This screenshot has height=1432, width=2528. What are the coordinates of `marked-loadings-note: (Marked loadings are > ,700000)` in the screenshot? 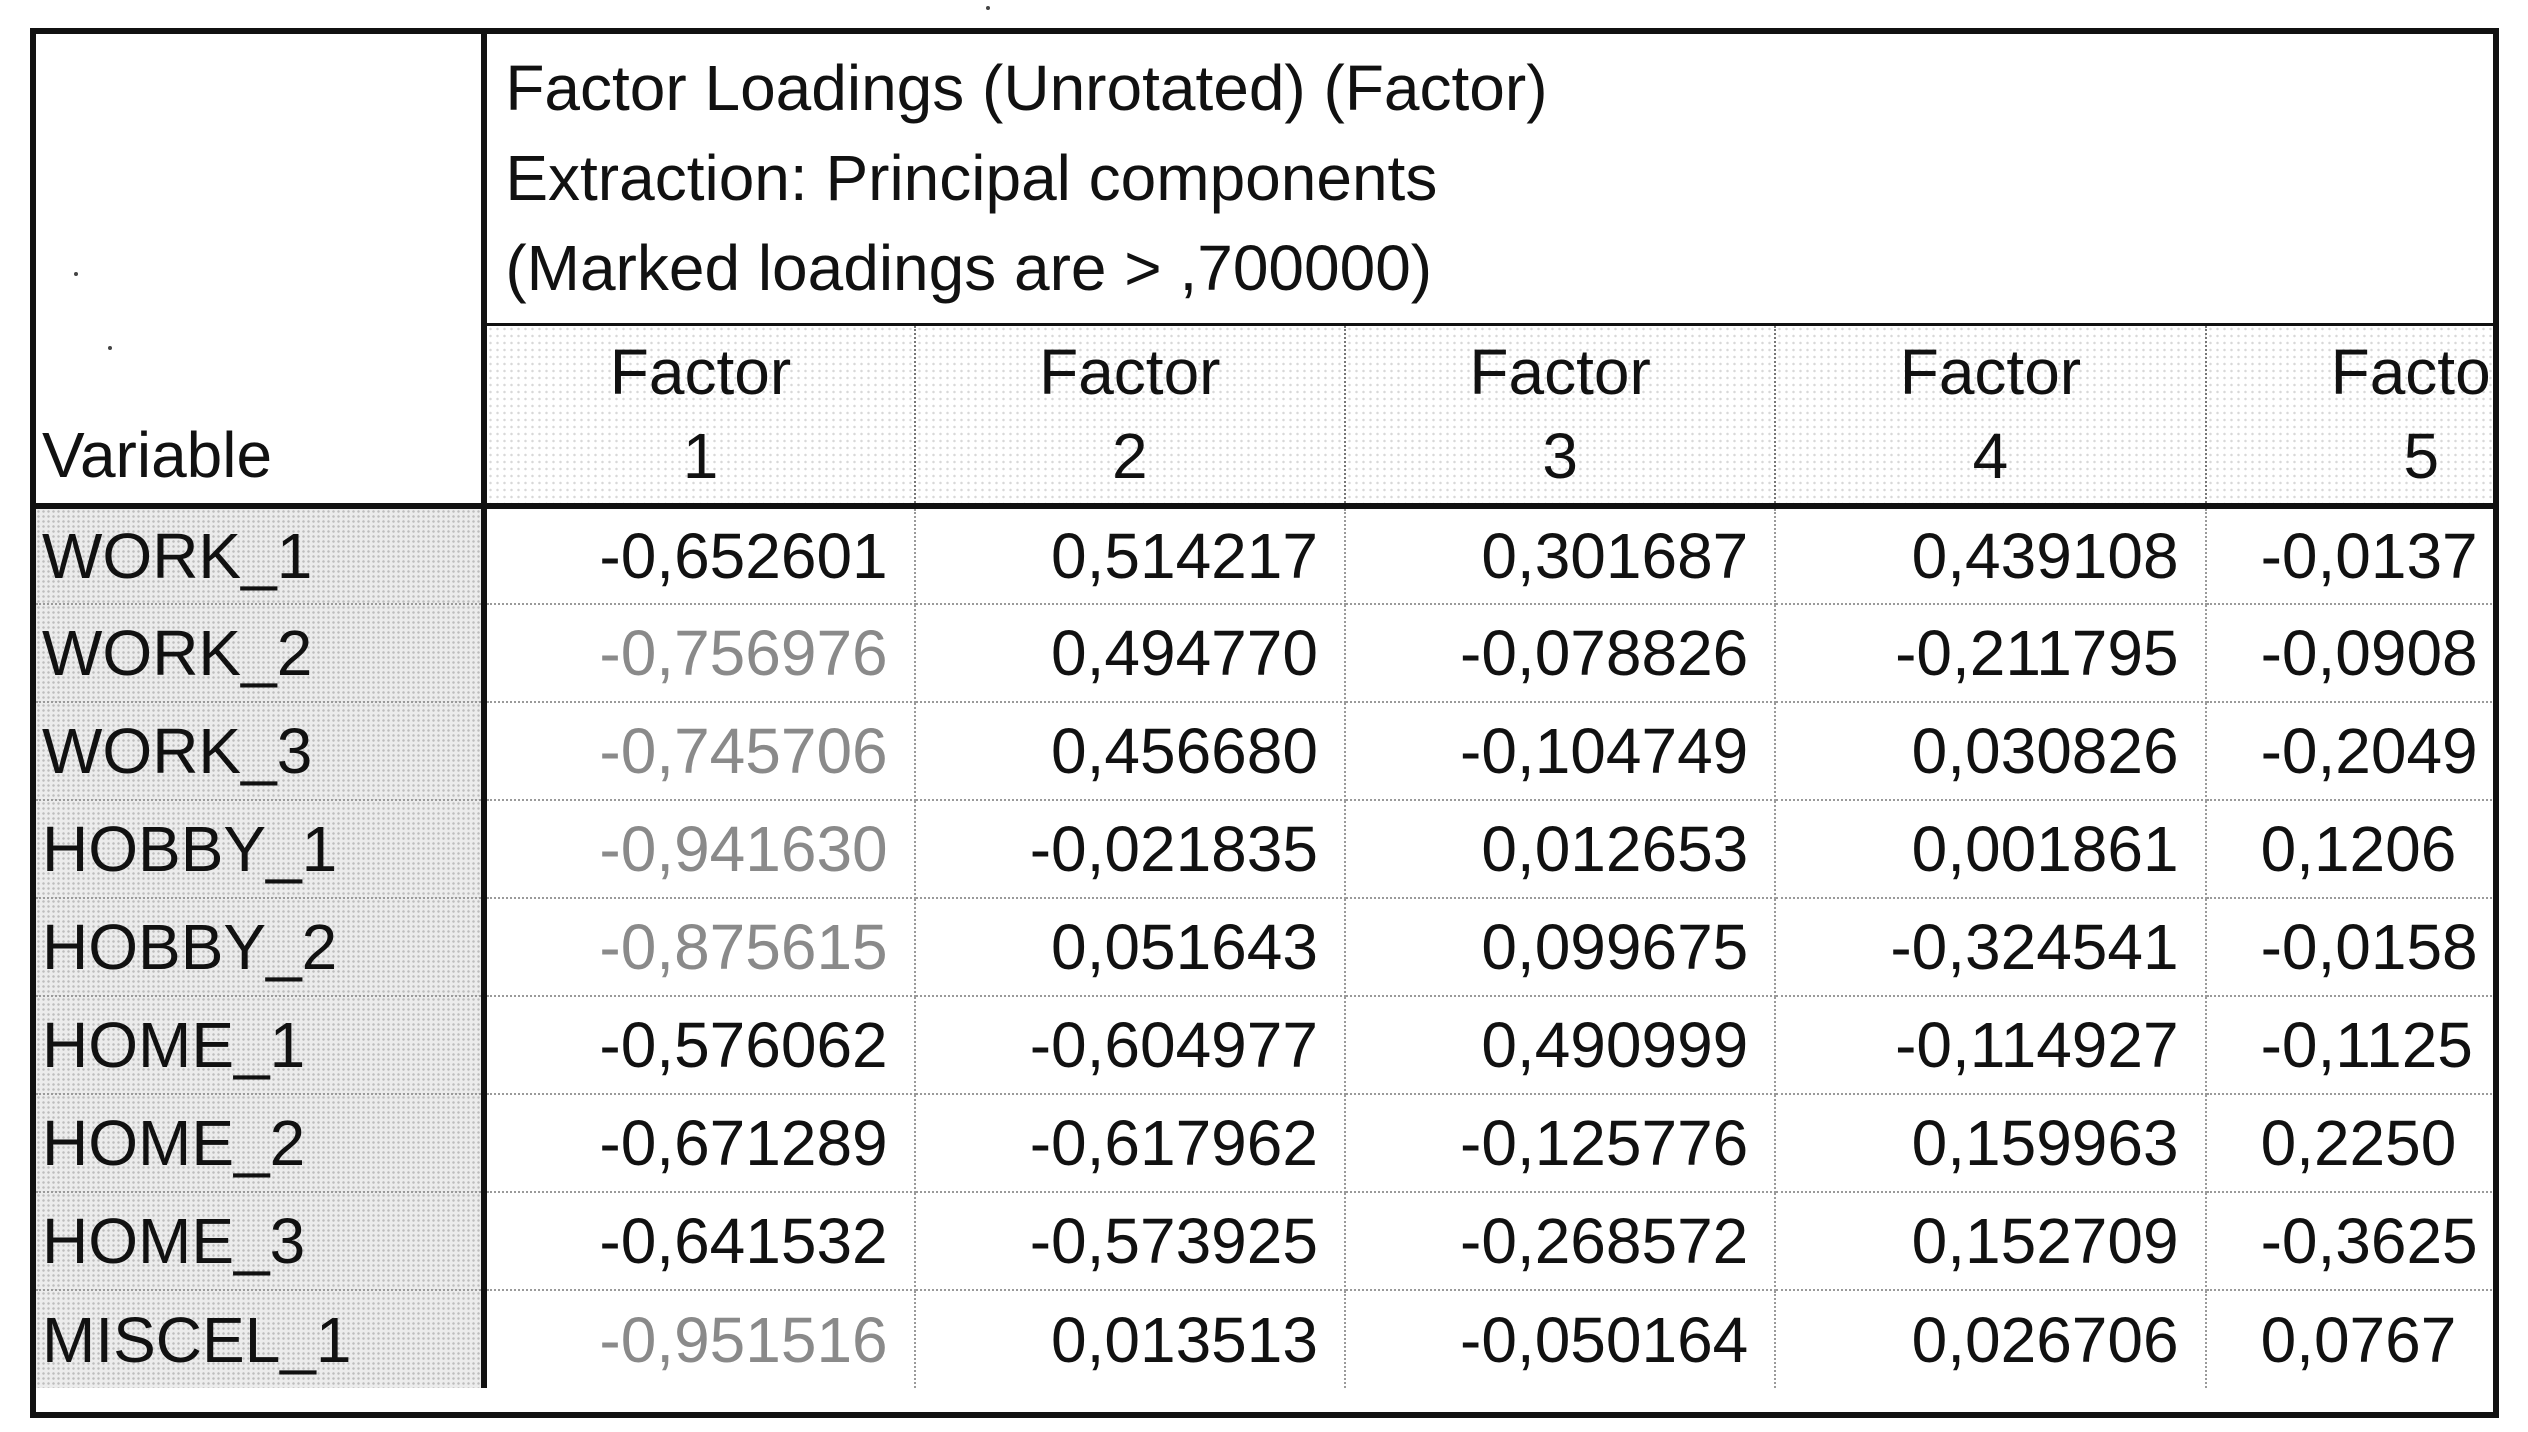 It's located at (969, 268).